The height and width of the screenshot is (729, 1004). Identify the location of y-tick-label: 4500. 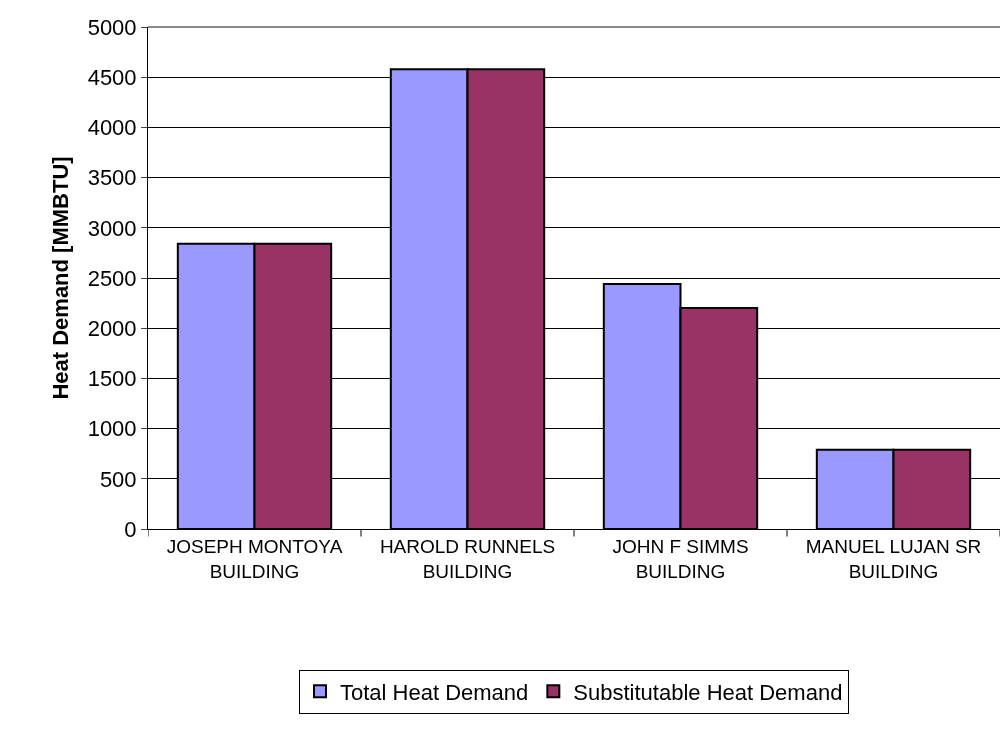
(112, 77).